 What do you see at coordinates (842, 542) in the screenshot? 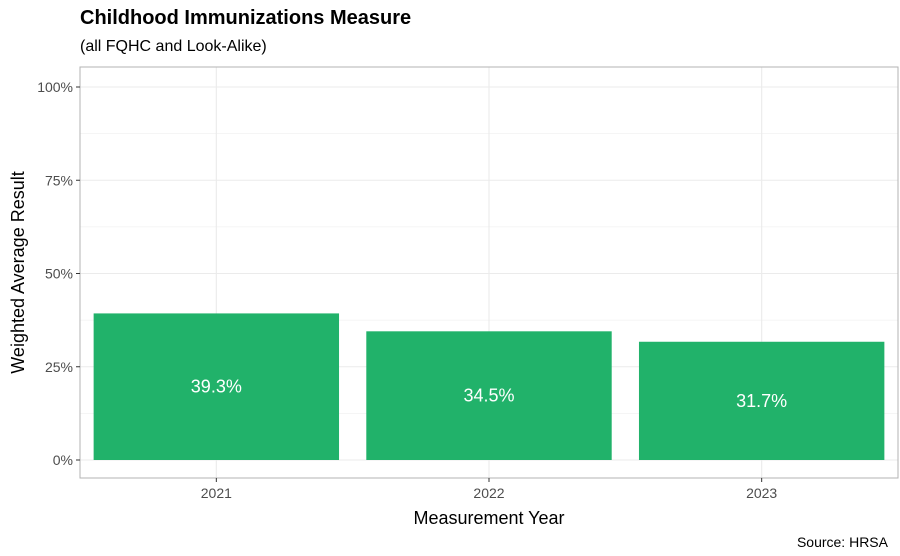
I see `chart-caption: Source: HRSA` at bounding box center [842, 542].